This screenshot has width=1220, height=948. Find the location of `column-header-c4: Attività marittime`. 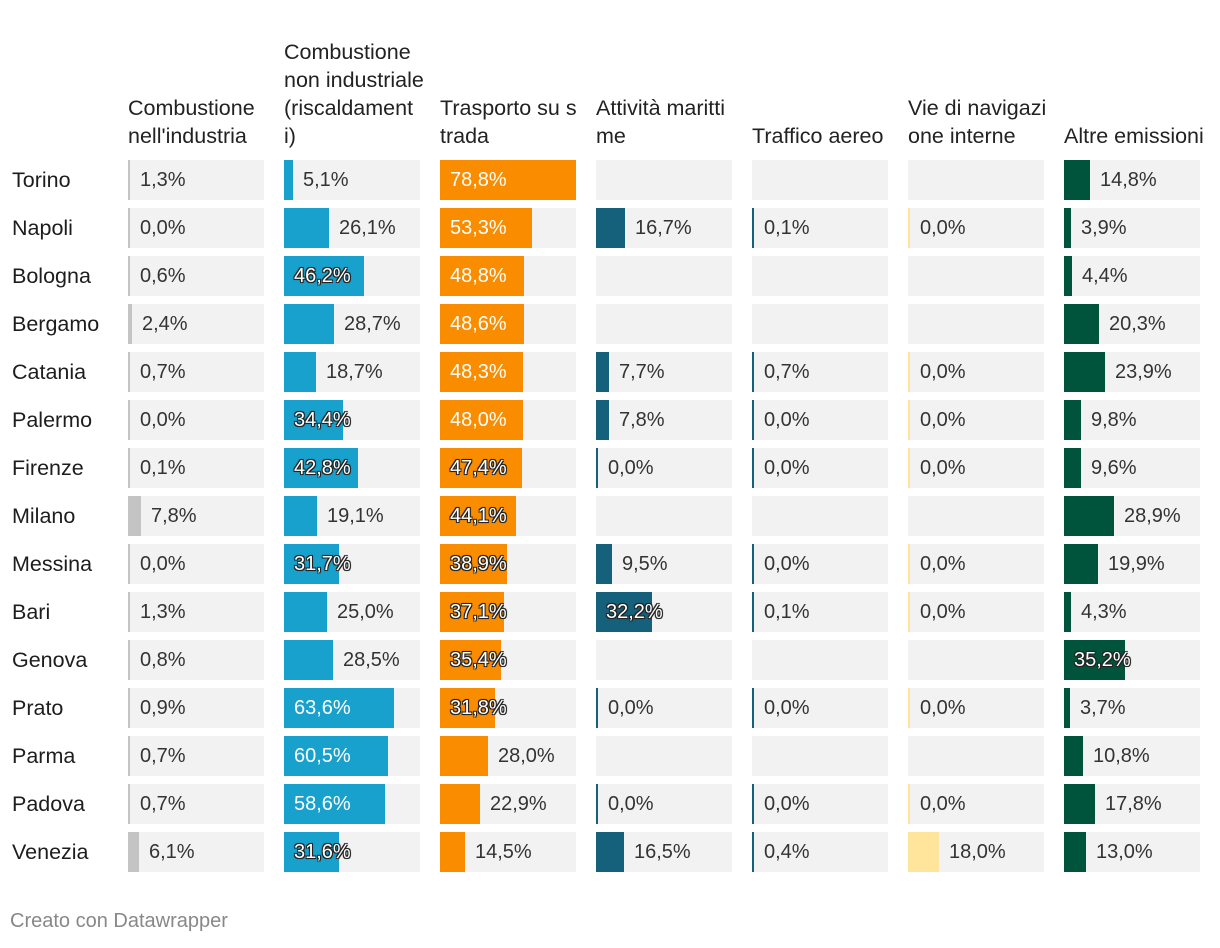

column-header-c4: Attività marittime is located at coordinates (661, 122).